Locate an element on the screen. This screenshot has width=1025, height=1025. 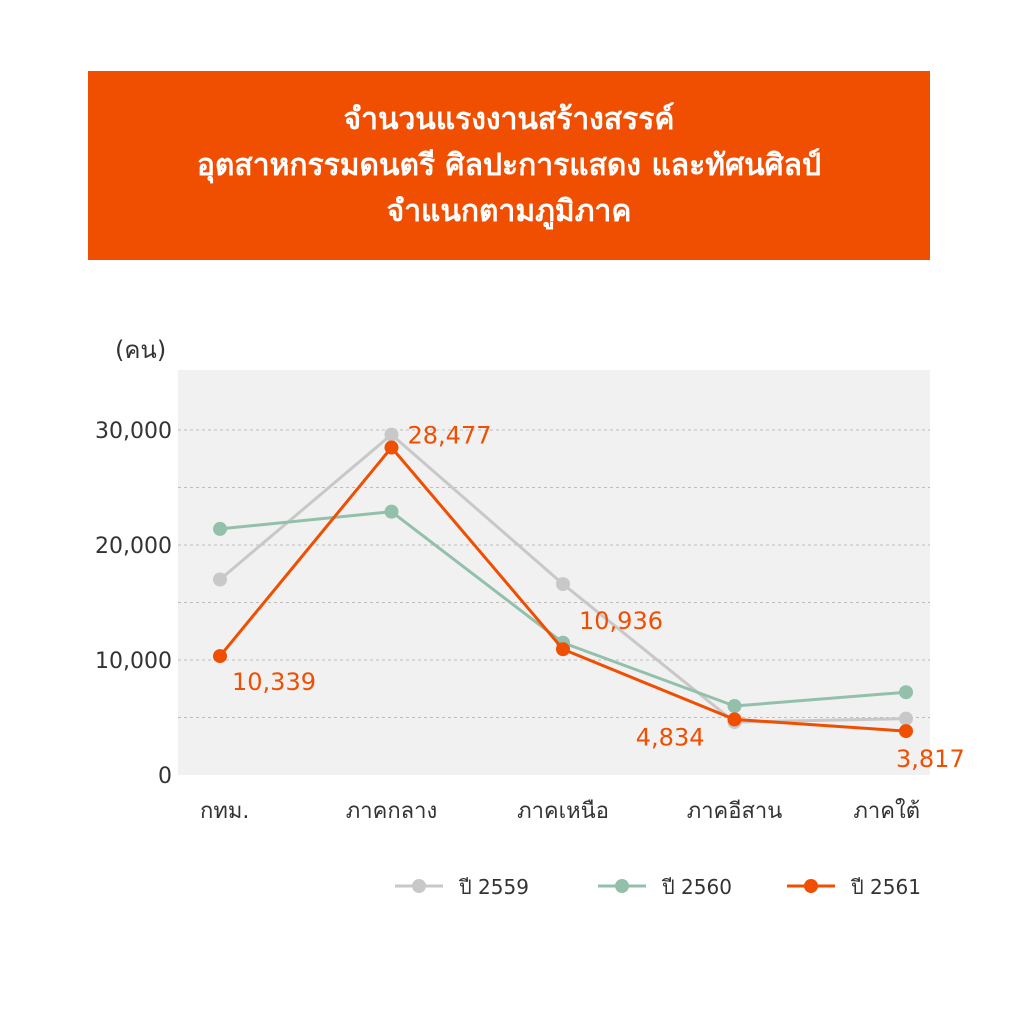
data-label: 10,936 is located at coordinates (621, 621).